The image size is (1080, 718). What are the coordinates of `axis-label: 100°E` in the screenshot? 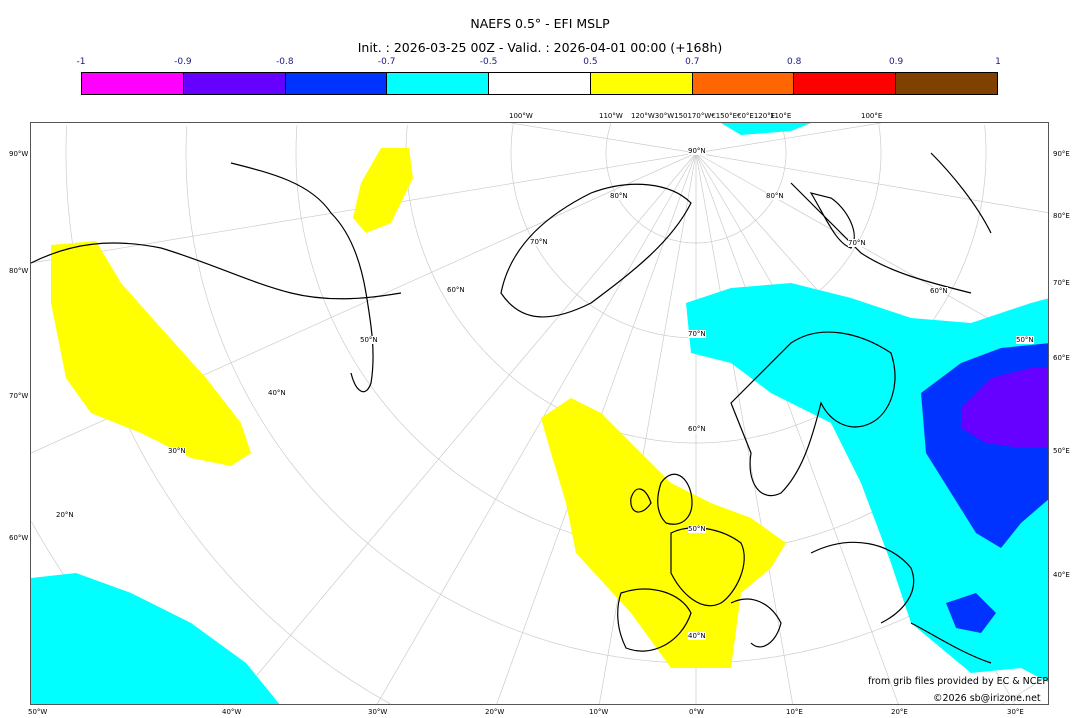 It's located at (872, 116).